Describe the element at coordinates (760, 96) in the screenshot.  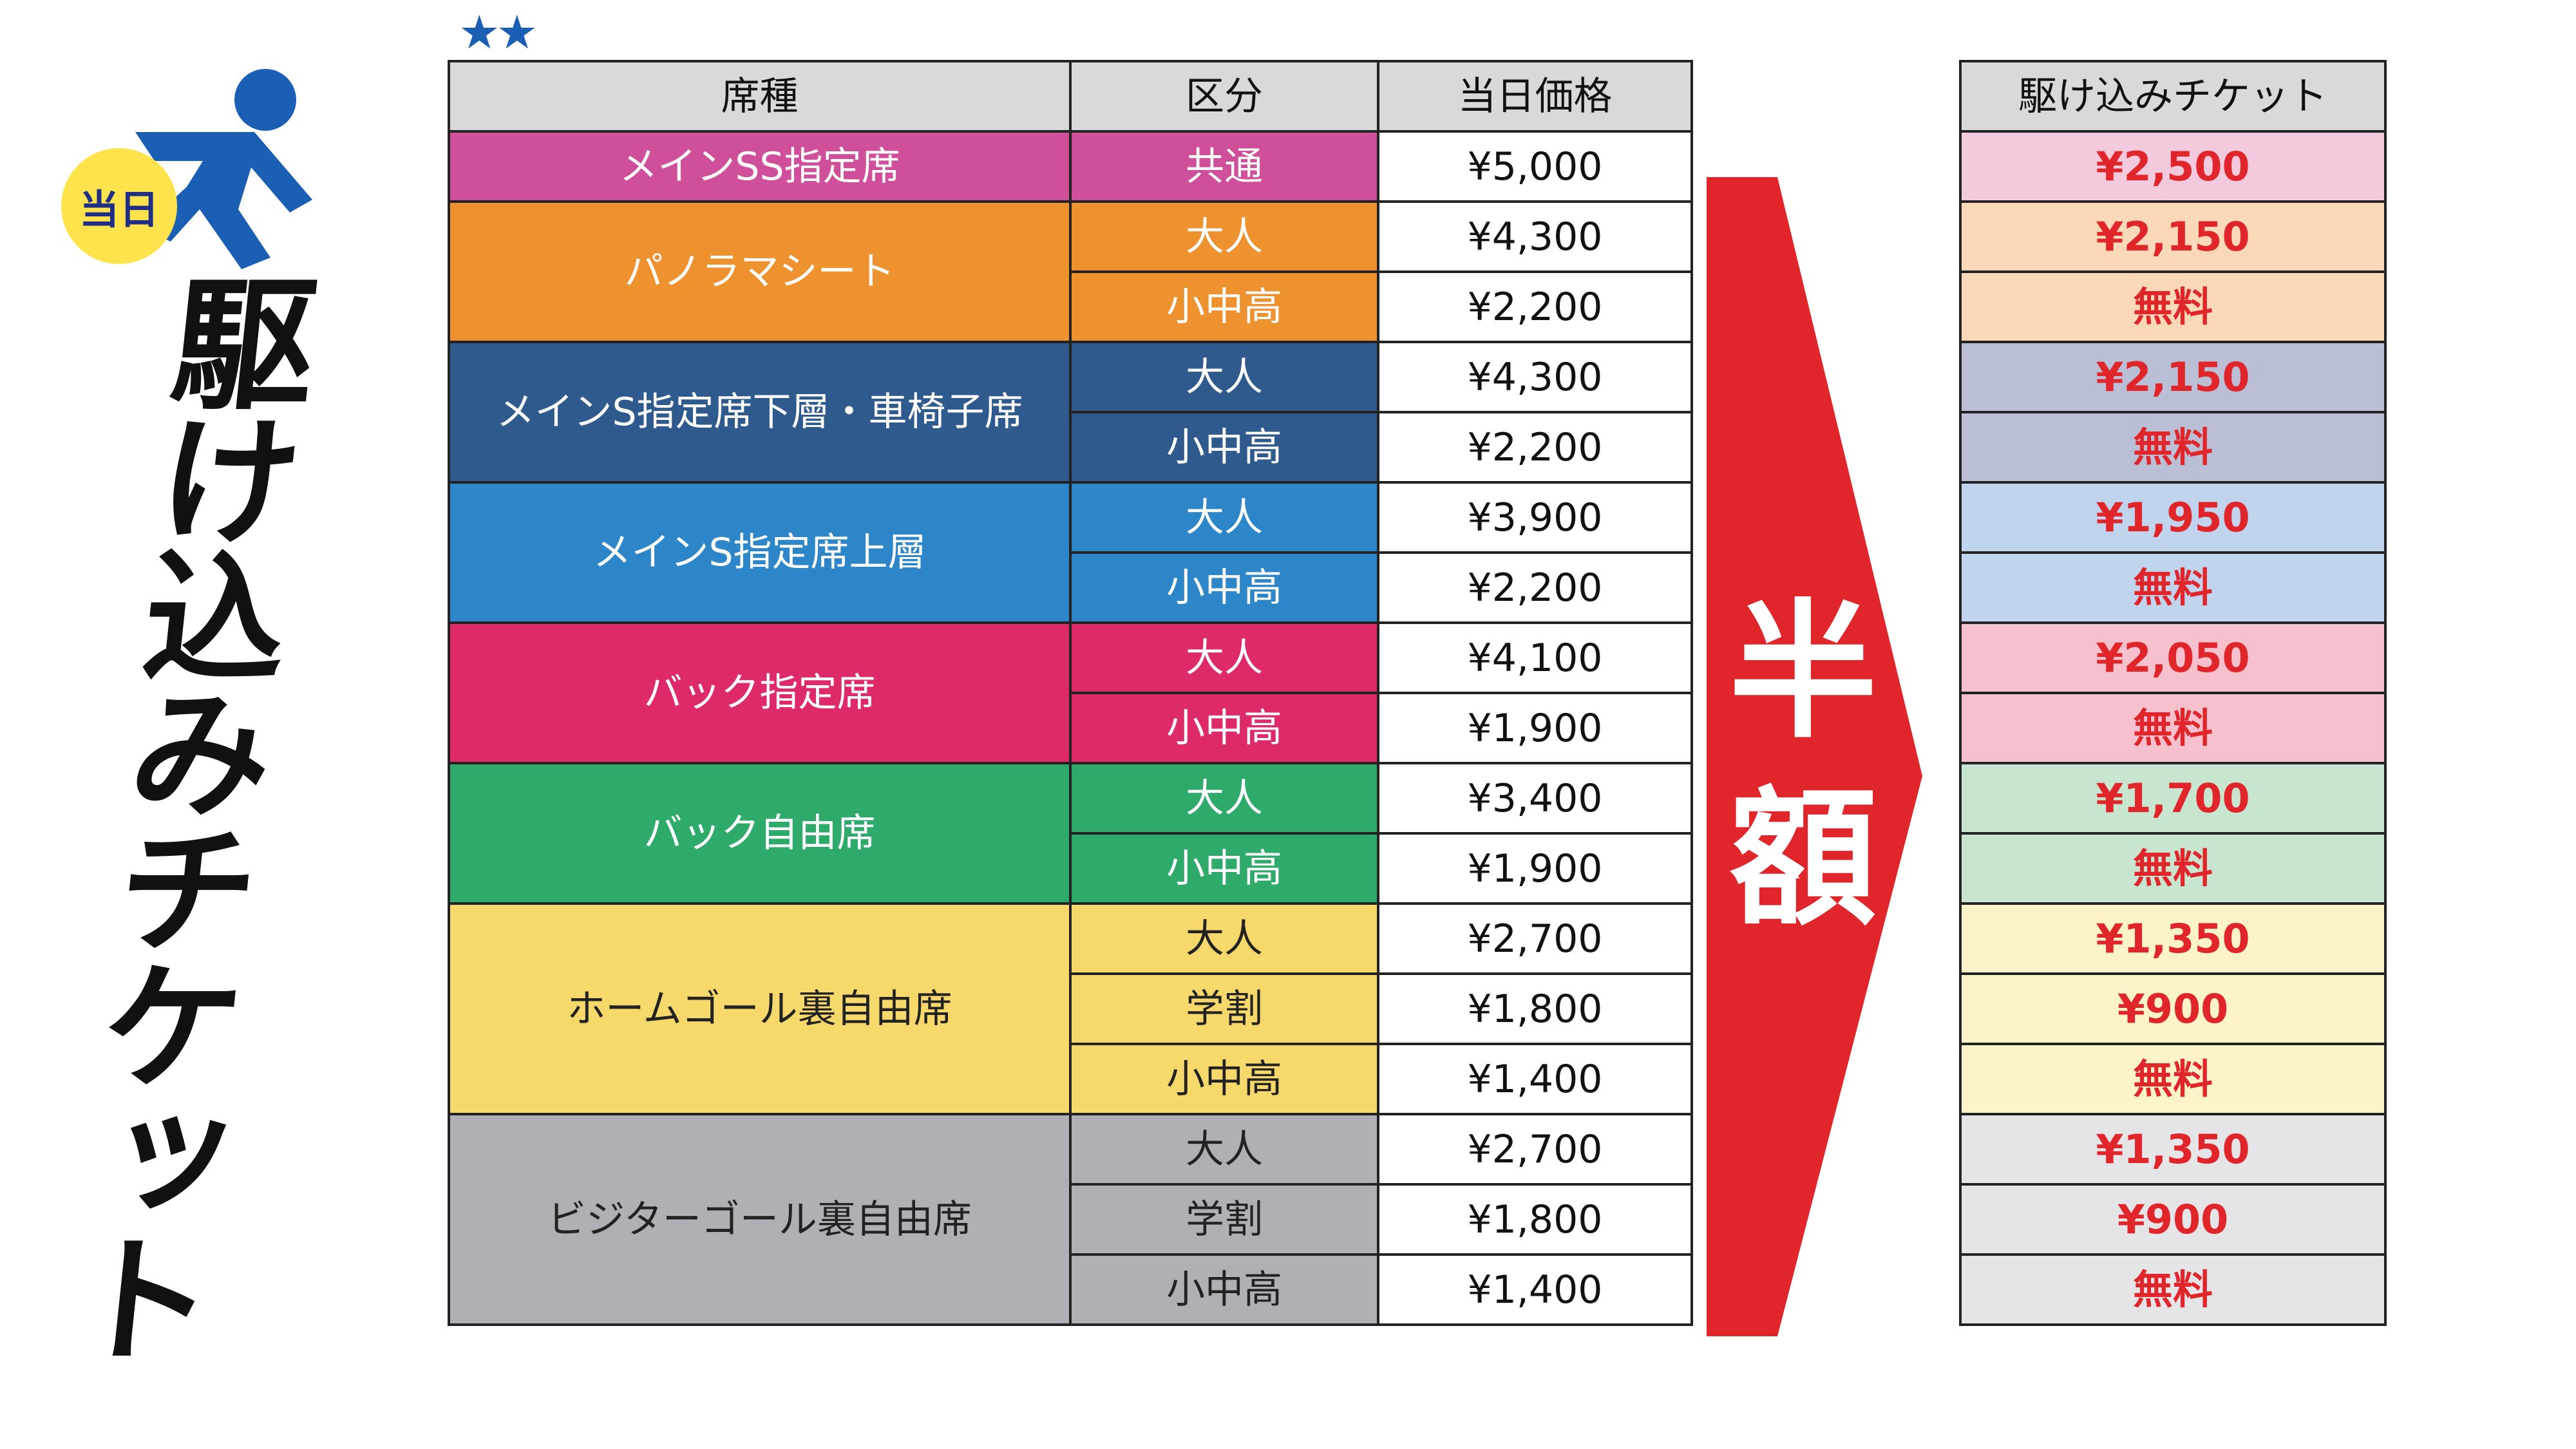
I see `header-seat-type: 席種` at that location.